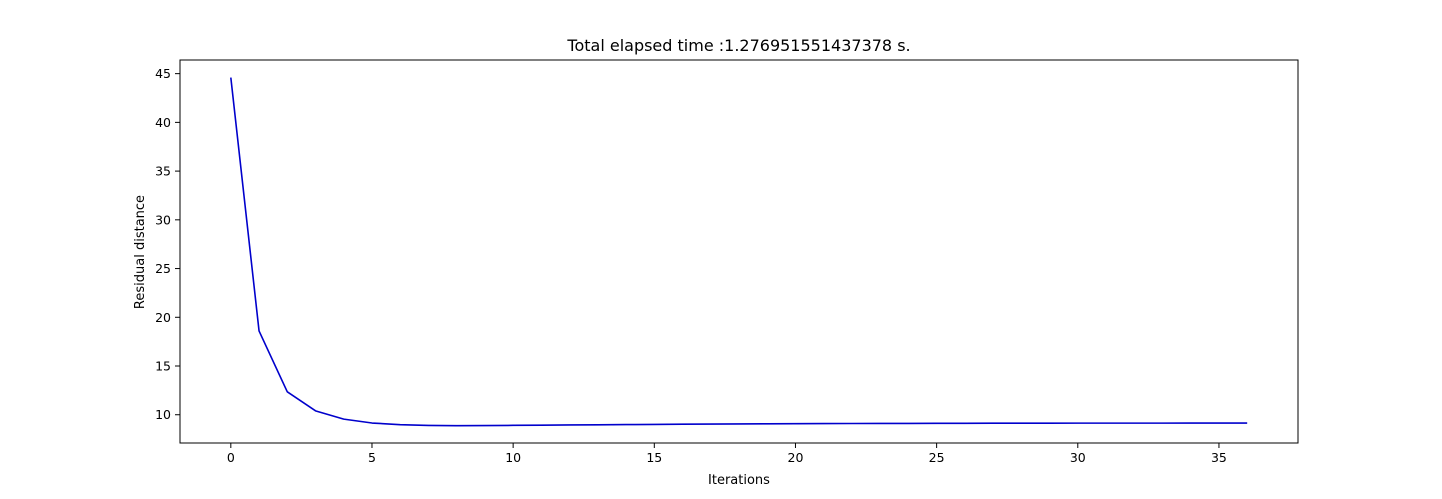 This screenshot has height=499, width=1442. What do you see at coordinates (163, 366) in the screenshot?
I see `y-tick-label: 15` at bounding box center [163, 366].